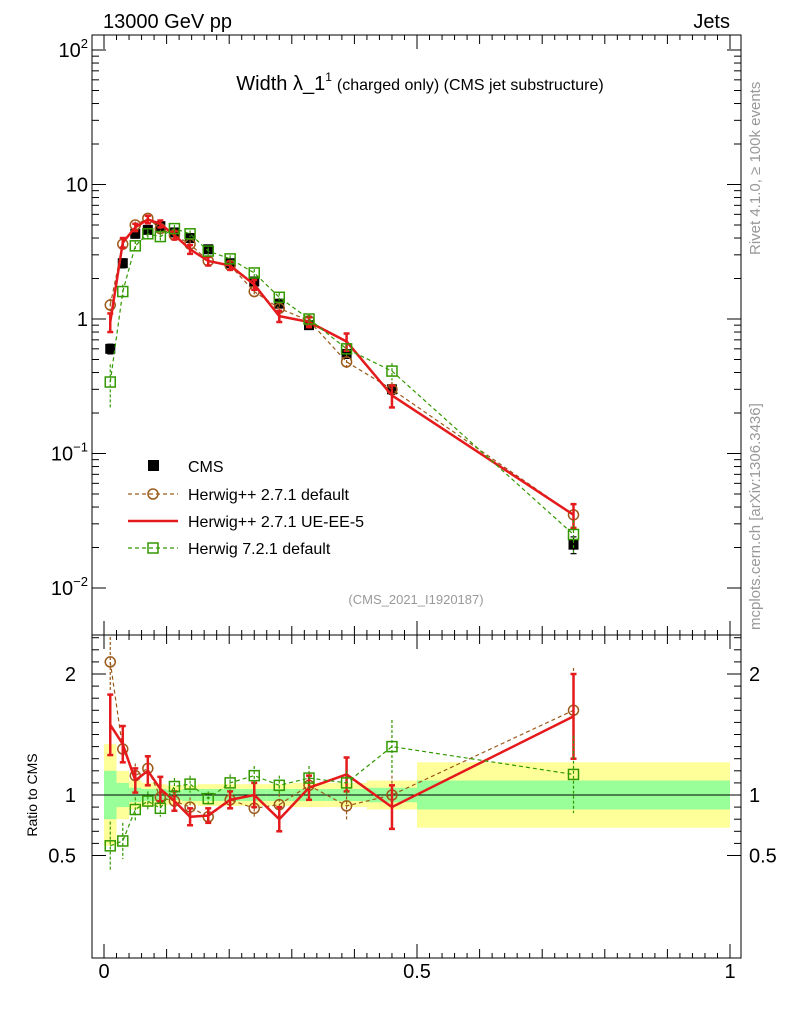  I want to click on legend-label: Herwig++ 2.7.1 UE-EE-5, so click(276, 522).